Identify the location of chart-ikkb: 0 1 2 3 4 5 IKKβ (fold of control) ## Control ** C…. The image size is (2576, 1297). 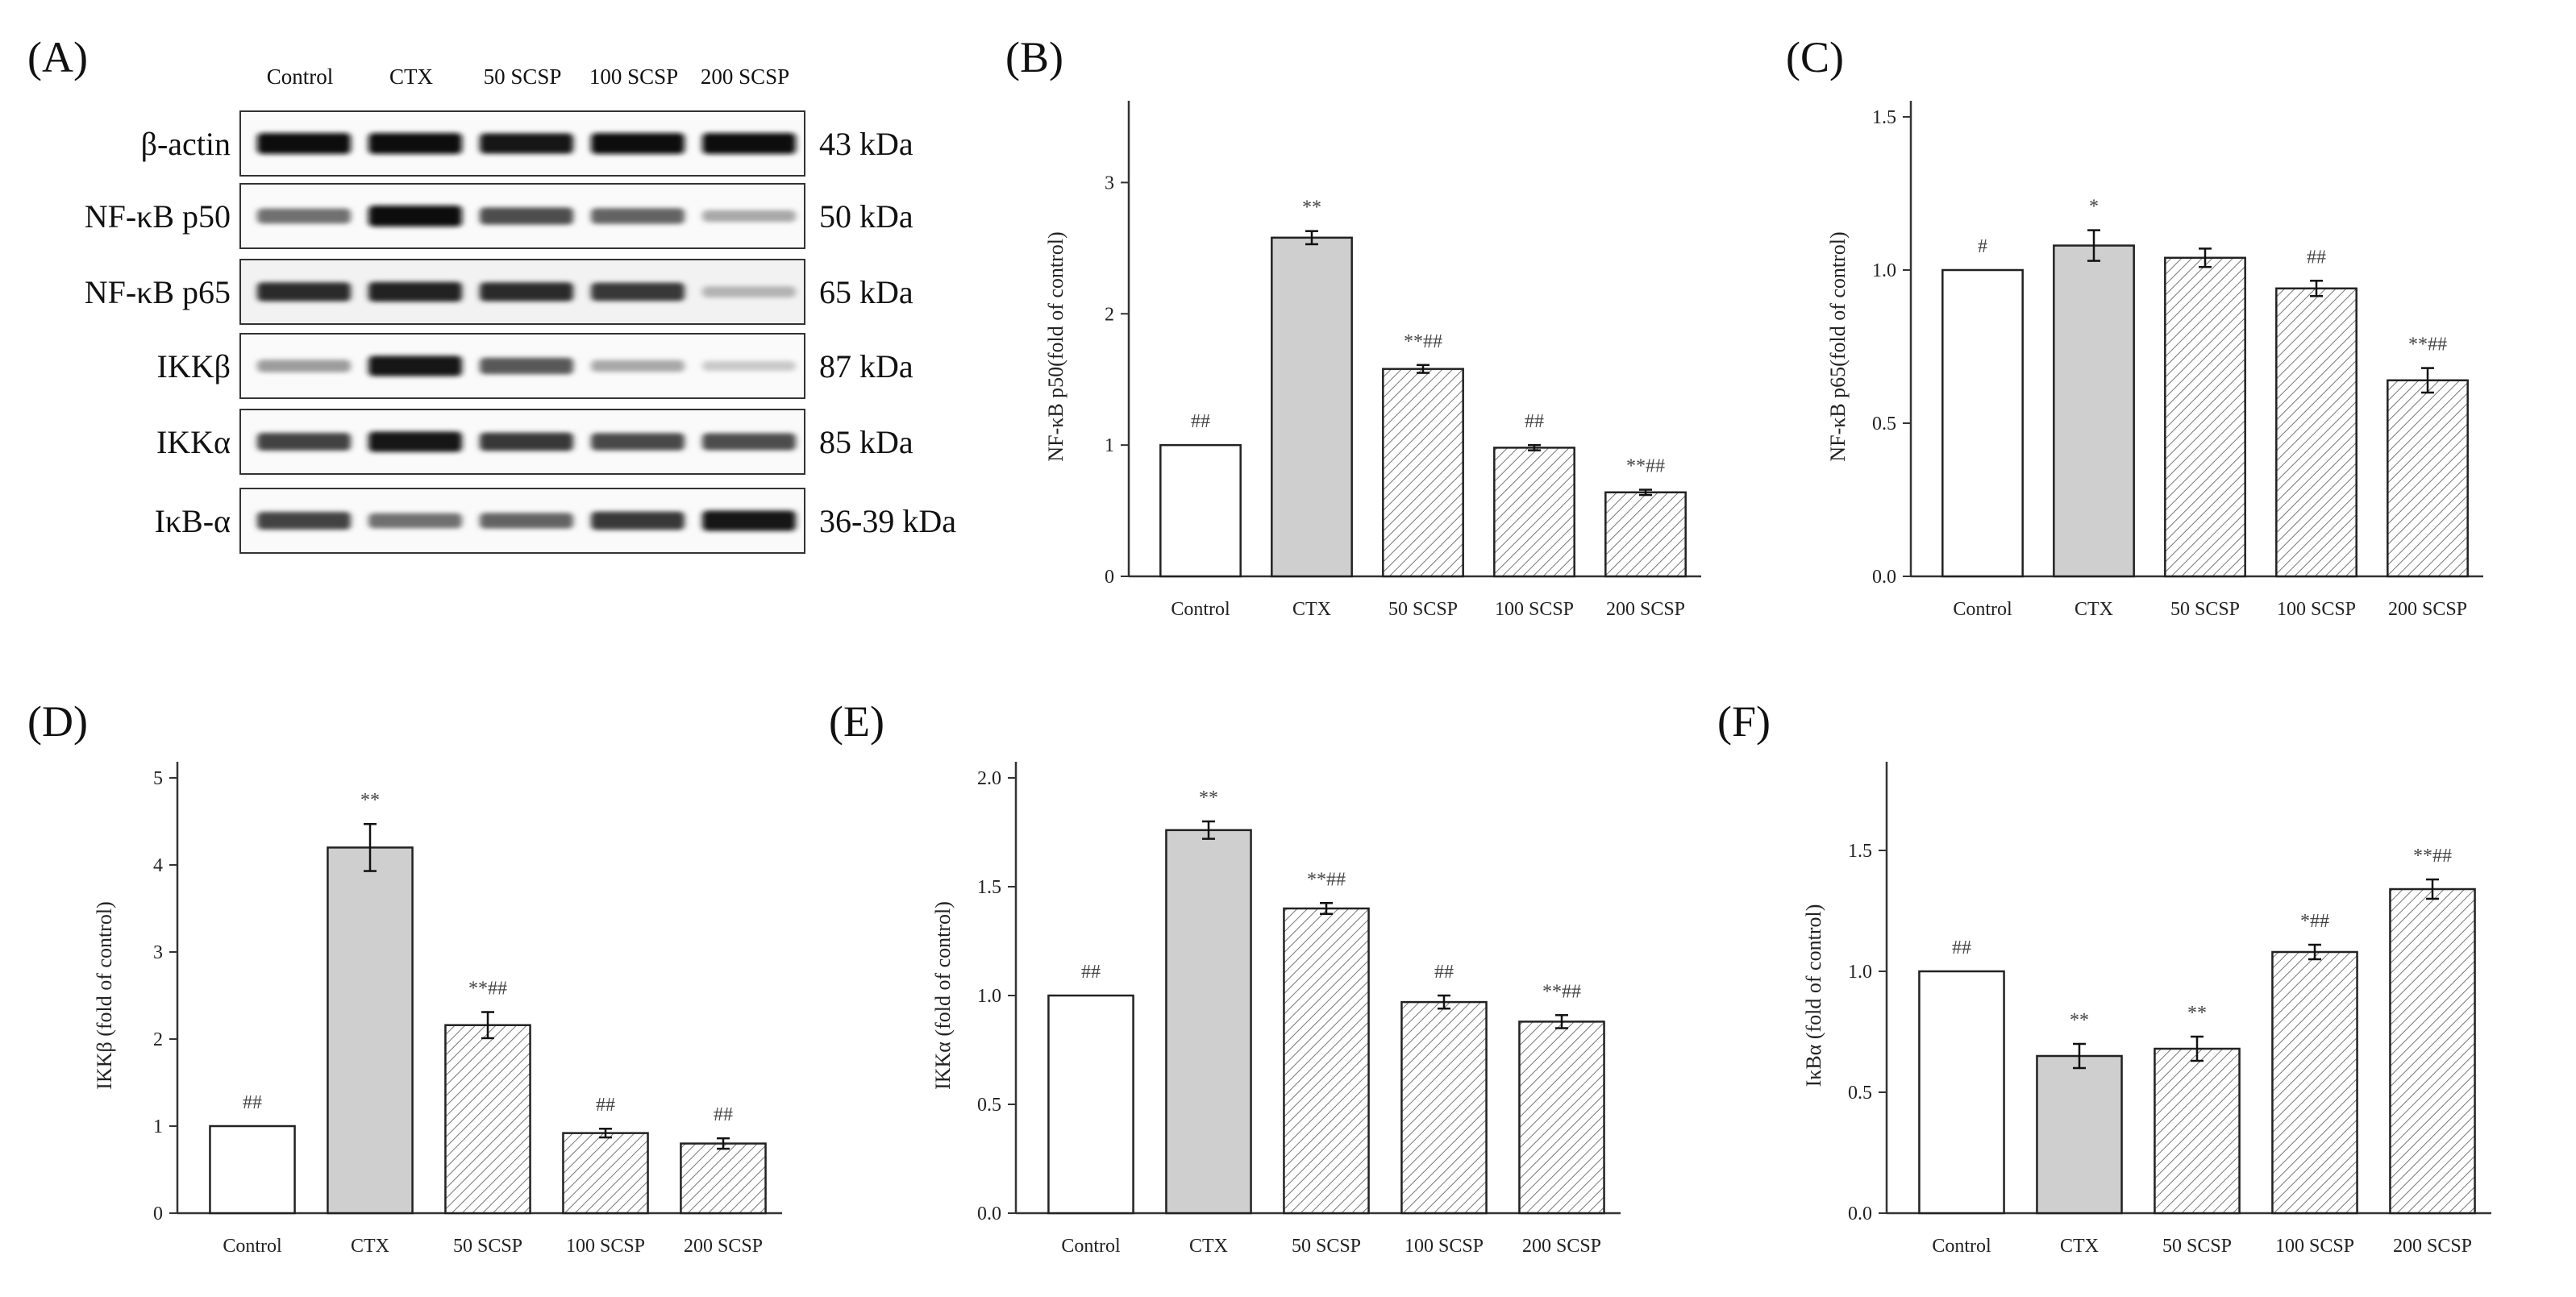
(427, 1012).